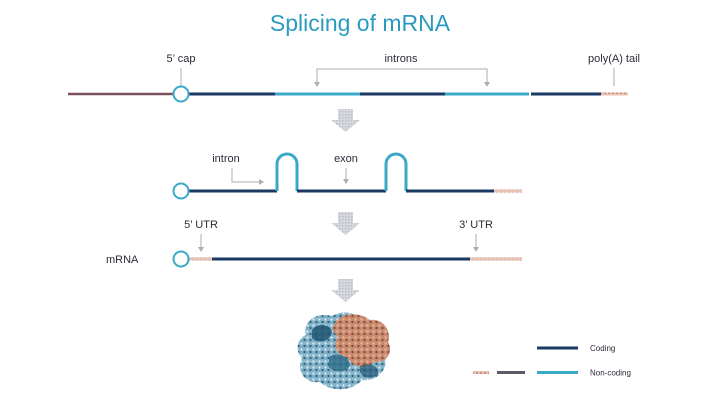  I want to click on bracket-arrowhead-right, so click(487, 84).